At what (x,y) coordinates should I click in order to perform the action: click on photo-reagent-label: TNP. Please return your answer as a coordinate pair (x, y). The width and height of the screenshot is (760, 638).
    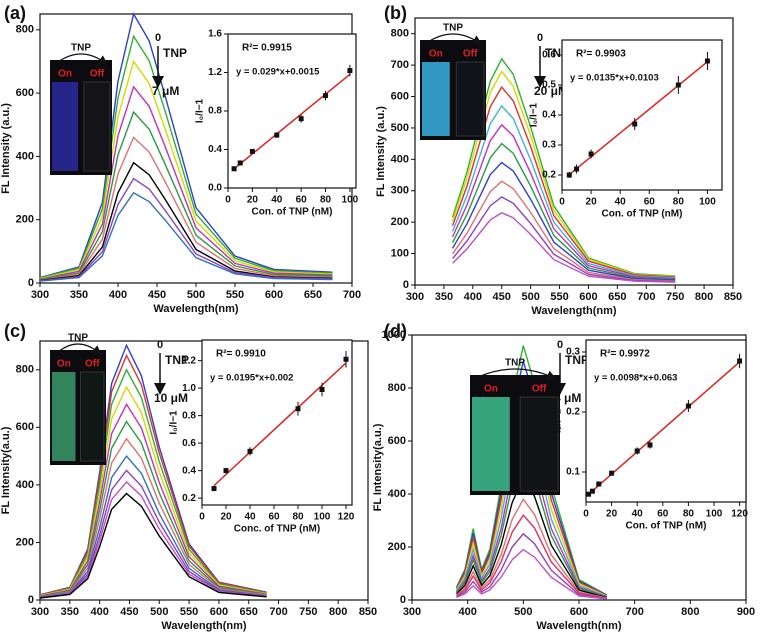
    Looking at the image, I should click on (78, 338).